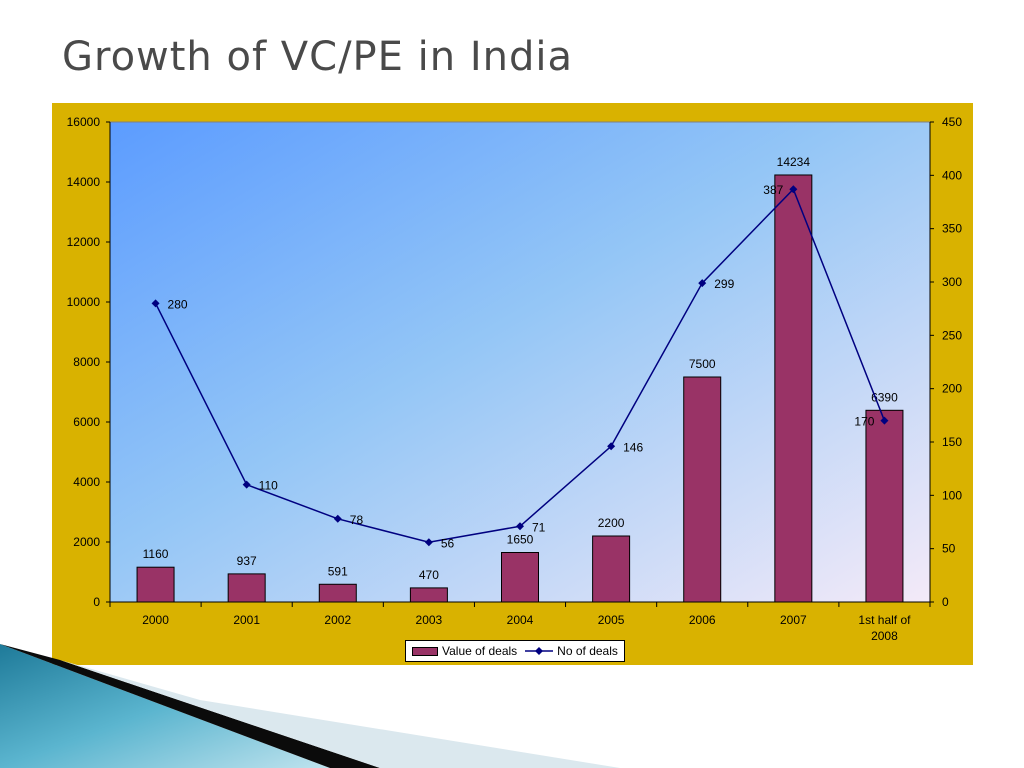 This screenshot has width=1024, height=768. Describe the element at coordinates (952, 389) in the screenshot. I see `right-axis-tick-label: 200` at that location.